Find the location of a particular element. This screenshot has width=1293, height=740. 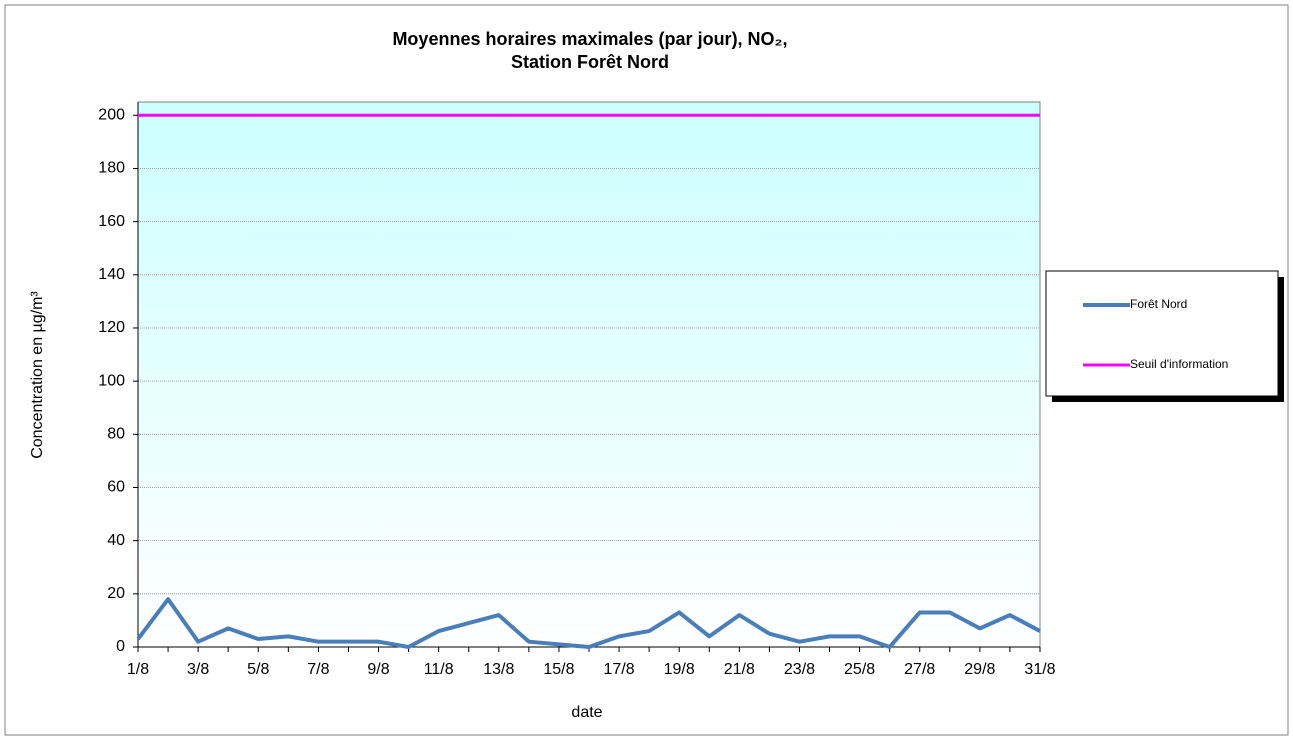

x-tick-label: 15/8 is located at coordinates (558, 669).